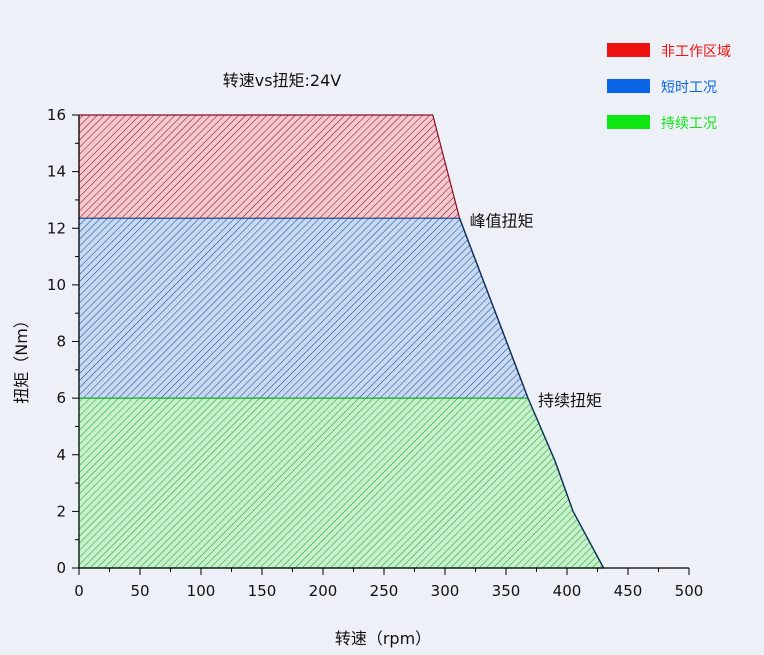  What do you see at coordinates (531, 393) in the screenshot?
I see `torque-boundary-curve` at bounding box center [531, 393].